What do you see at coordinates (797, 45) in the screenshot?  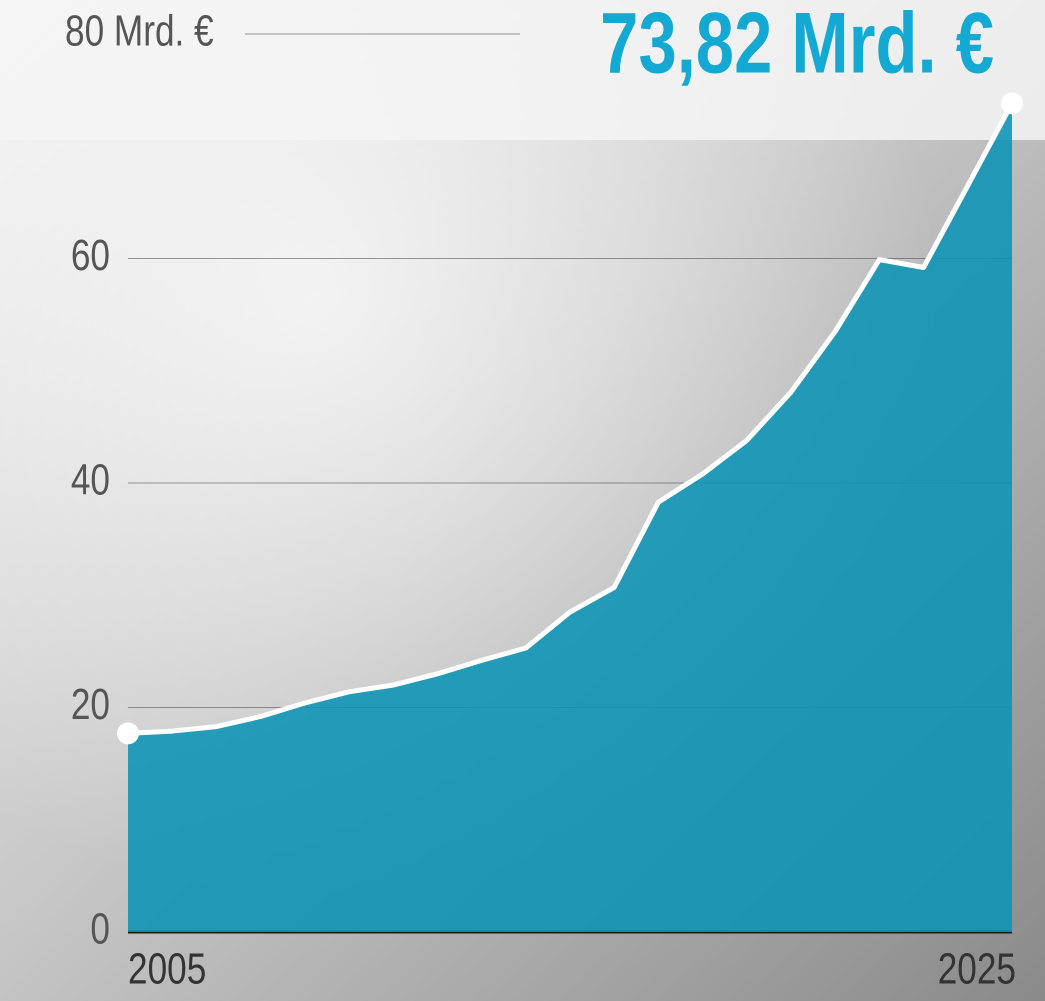 I see `value-label: 73,82 Mrd. €` at bounding box center [797, 45].